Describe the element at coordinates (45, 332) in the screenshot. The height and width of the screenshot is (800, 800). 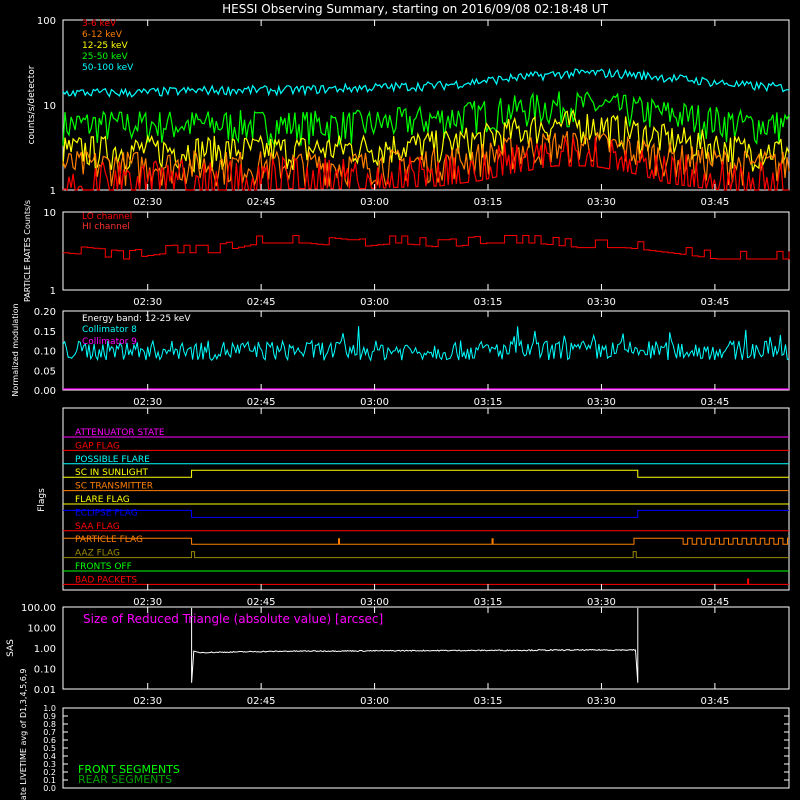
I see `y-tick-label: 0.15` at that location.